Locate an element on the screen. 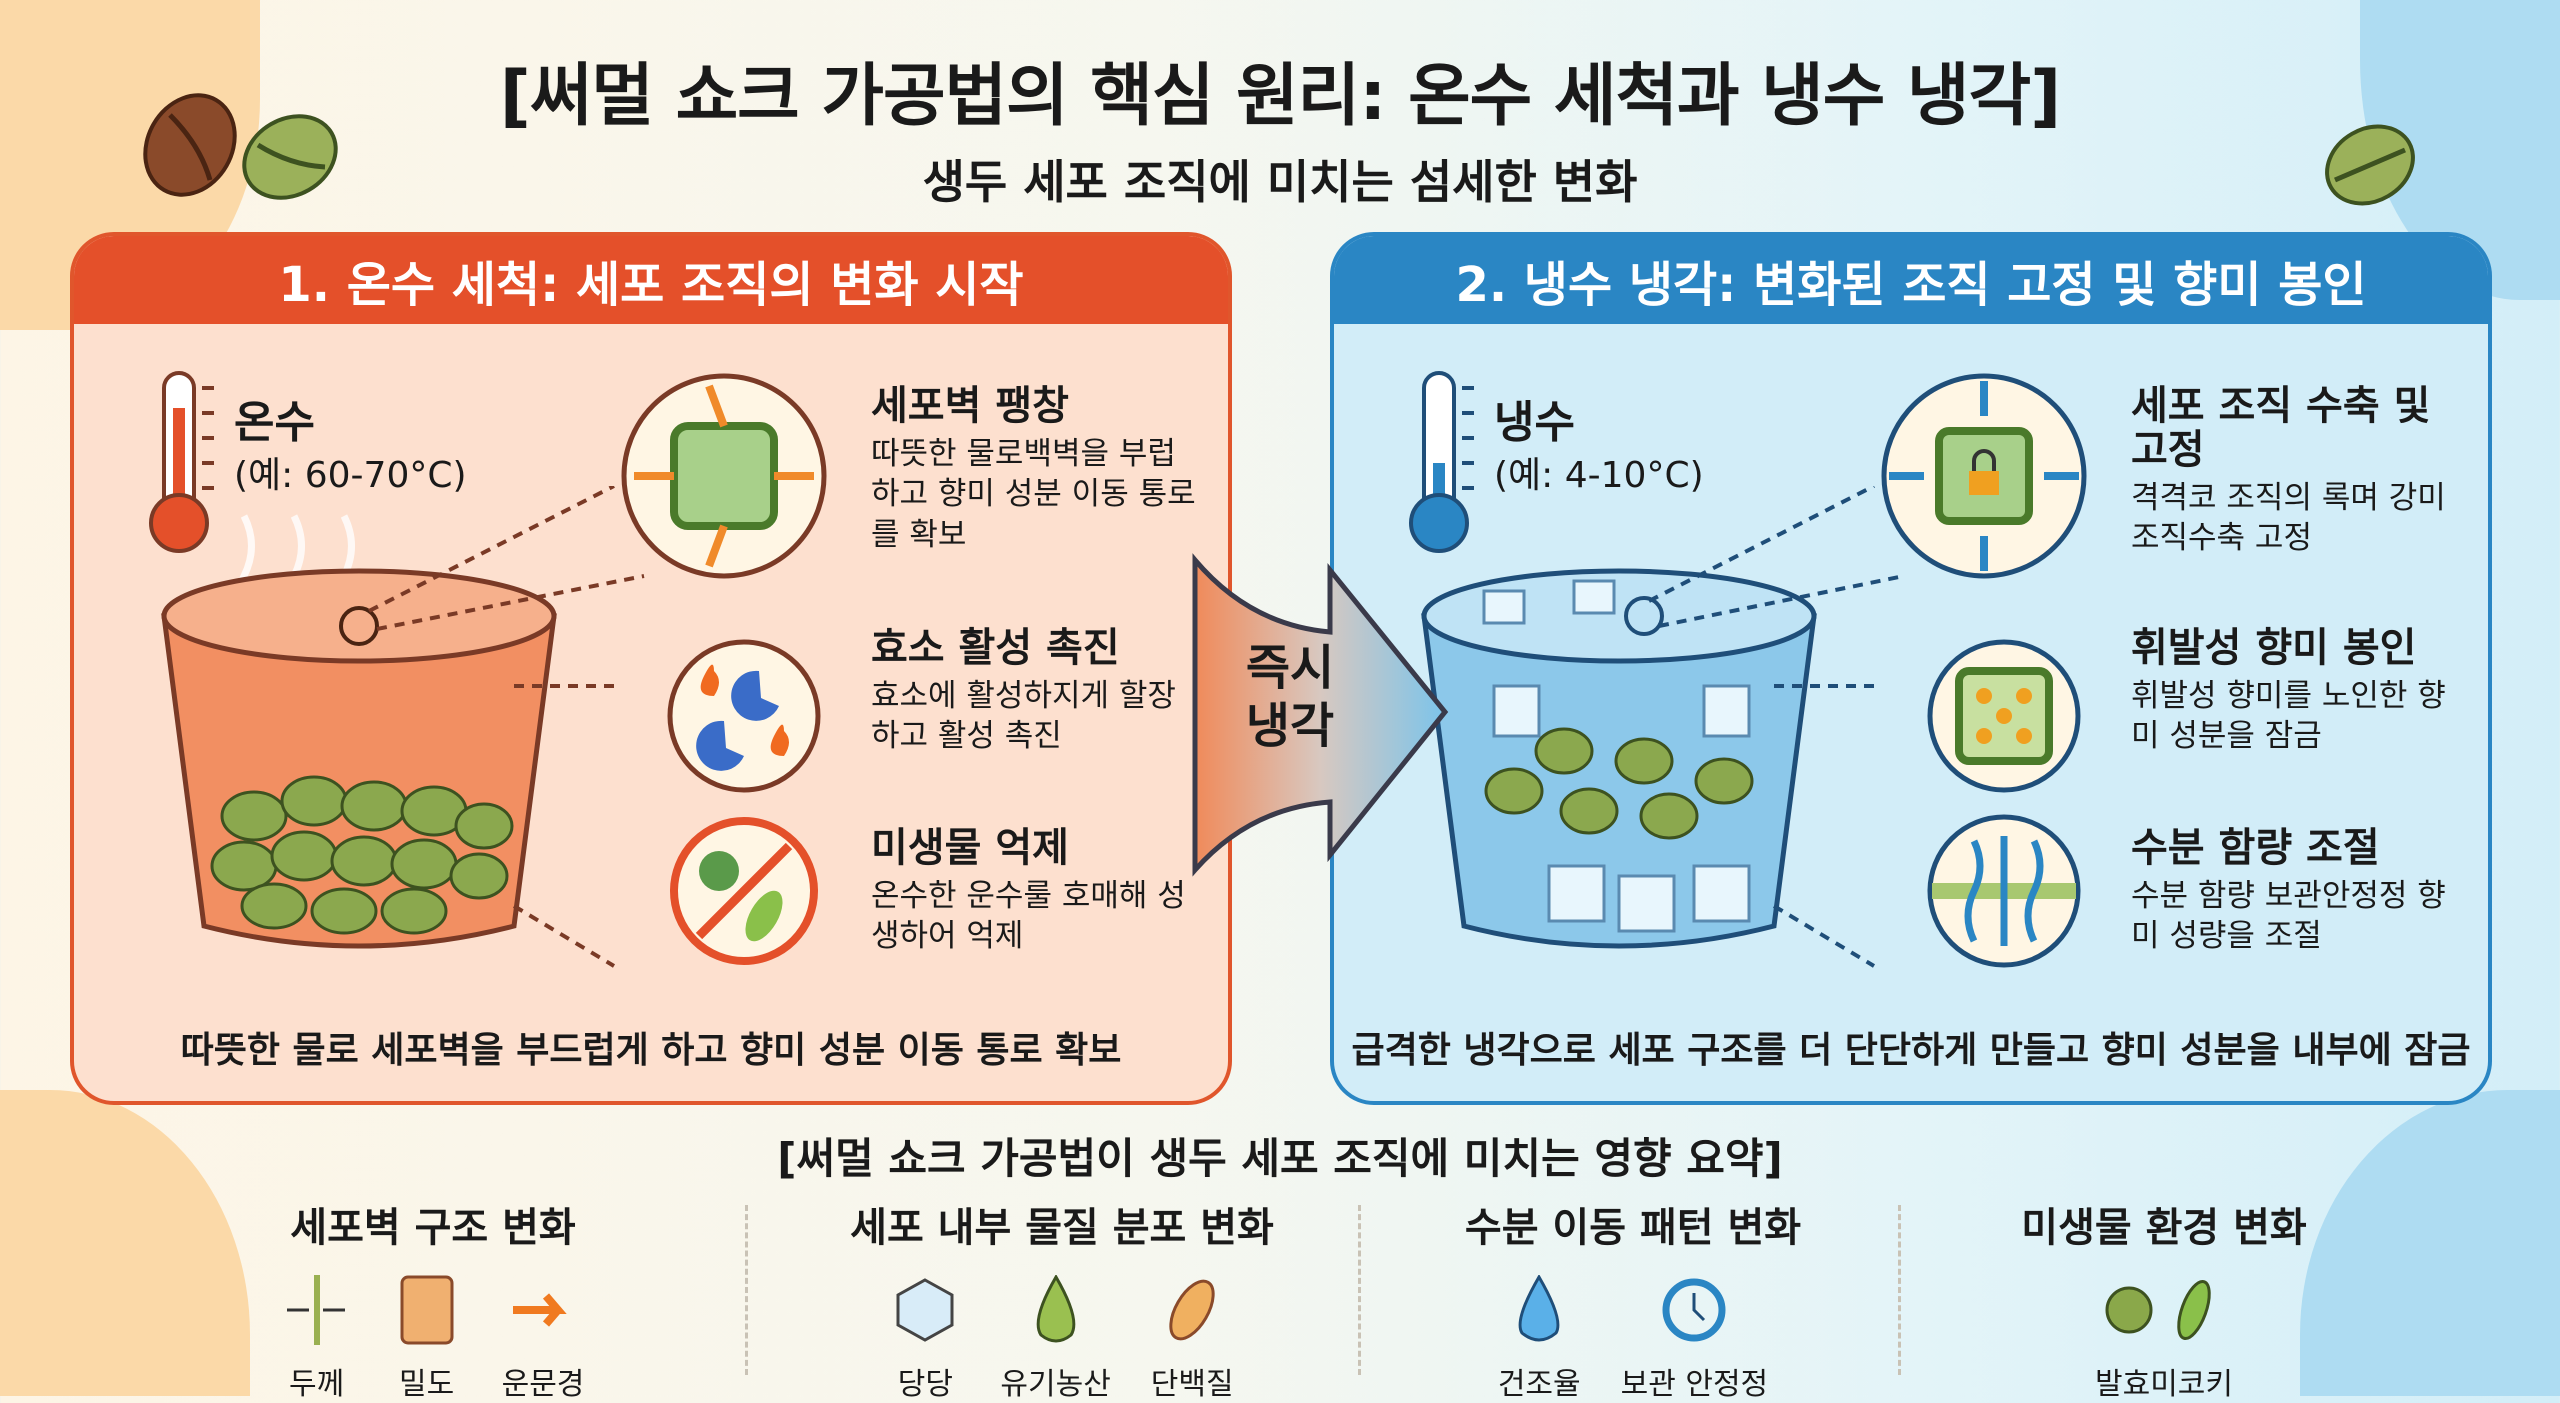 The width and height of the screenshot is (2560, 1403). feature-desc: 격격코 조직의 록며 강미 조직수축 고정 is located at coordinates (2288, 518).